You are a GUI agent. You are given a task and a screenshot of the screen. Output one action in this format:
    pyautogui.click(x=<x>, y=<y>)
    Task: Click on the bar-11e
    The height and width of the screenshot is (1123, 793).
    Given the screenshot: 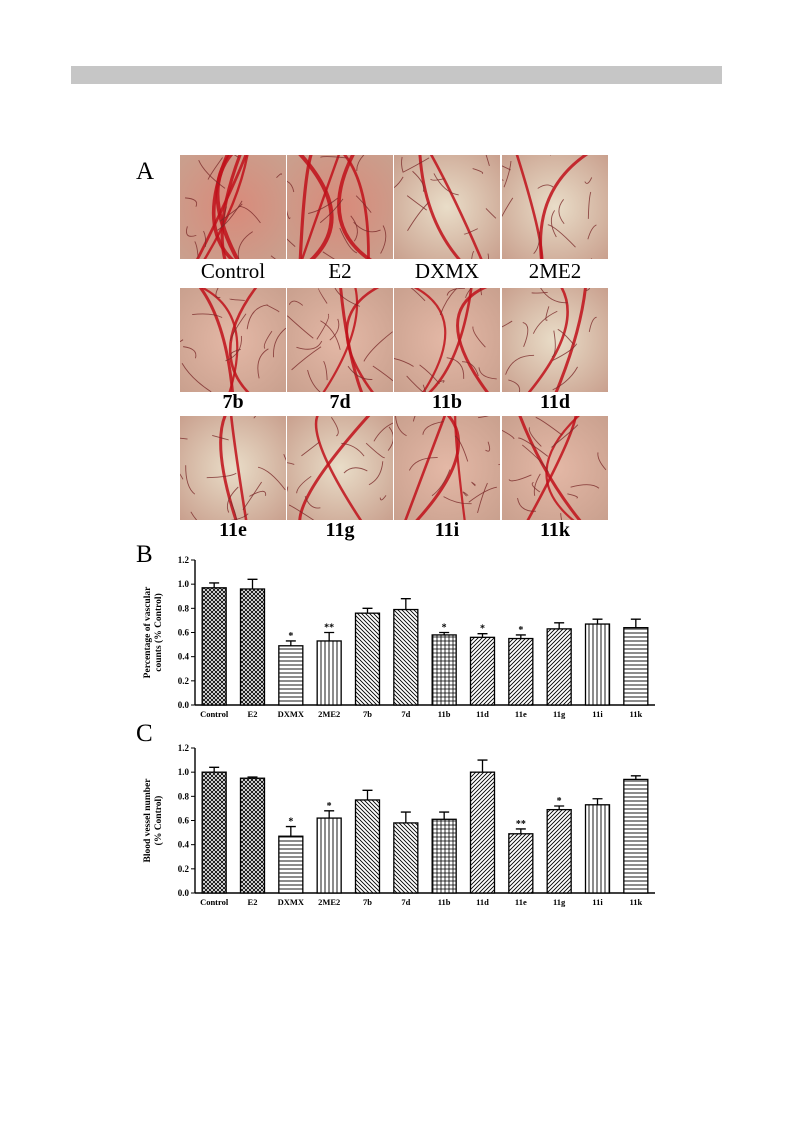 What is the action you would take?
    pyautogui.click(x=521, y=863)
    